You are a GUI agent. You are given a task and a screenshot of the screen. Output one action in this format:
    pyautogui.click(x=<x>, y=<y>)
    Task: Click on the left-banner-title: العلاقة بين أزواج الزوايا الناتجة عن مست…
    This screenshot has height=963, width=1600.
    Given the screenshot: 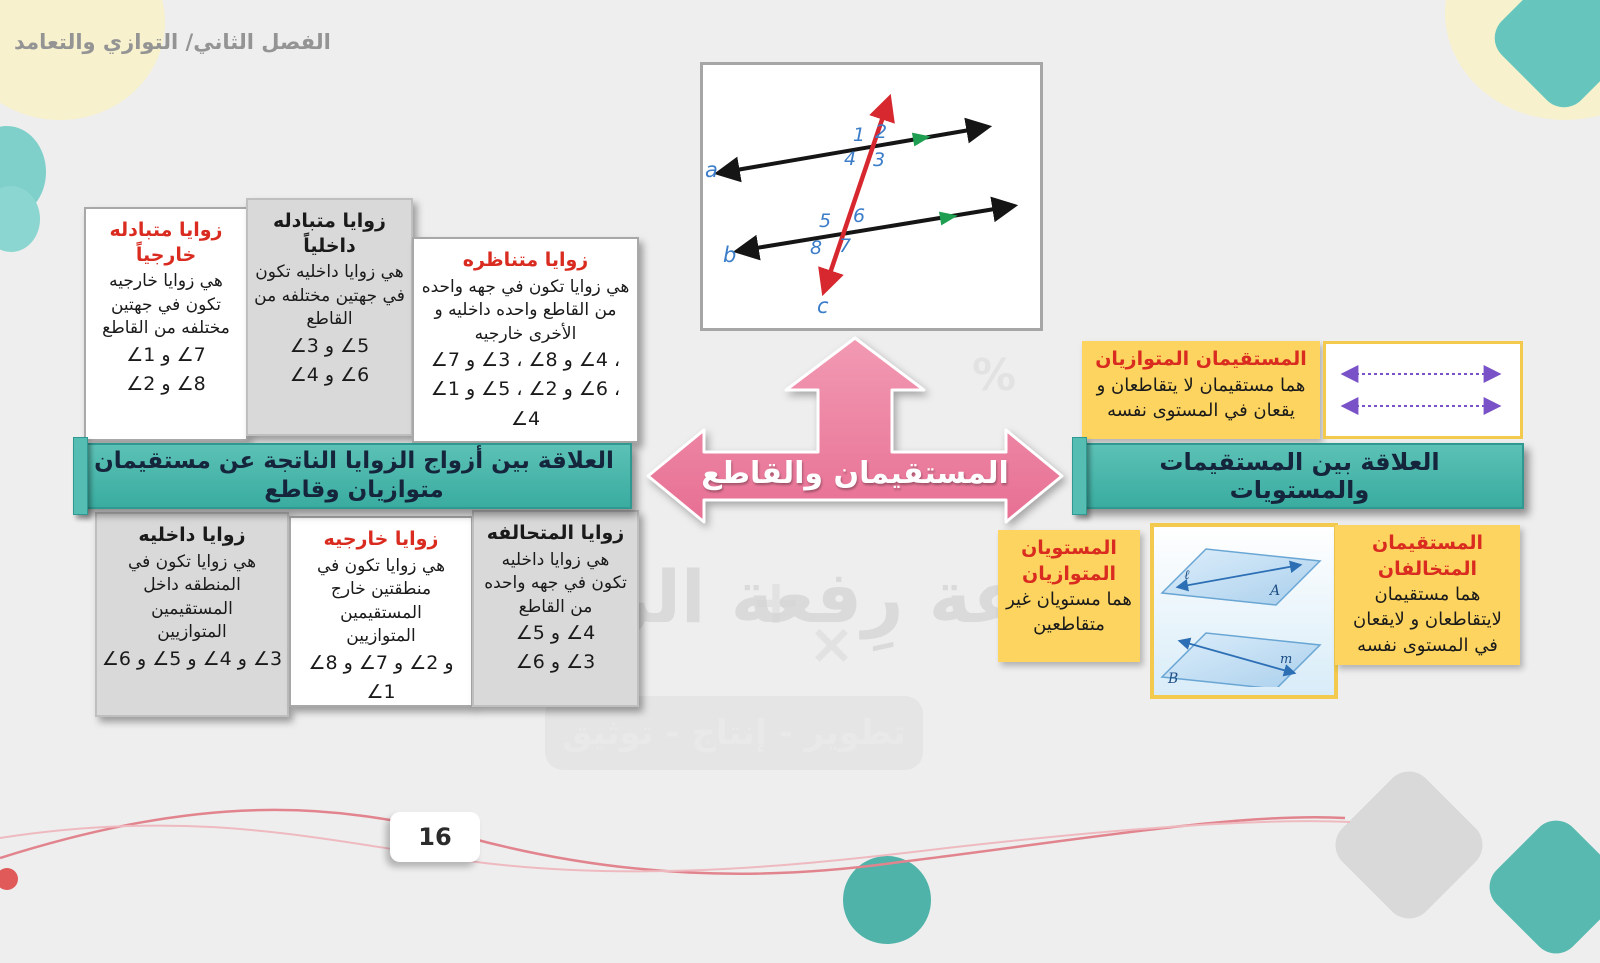 What is the action you would take?
    pyautogui.click(x=354, y=475)
    